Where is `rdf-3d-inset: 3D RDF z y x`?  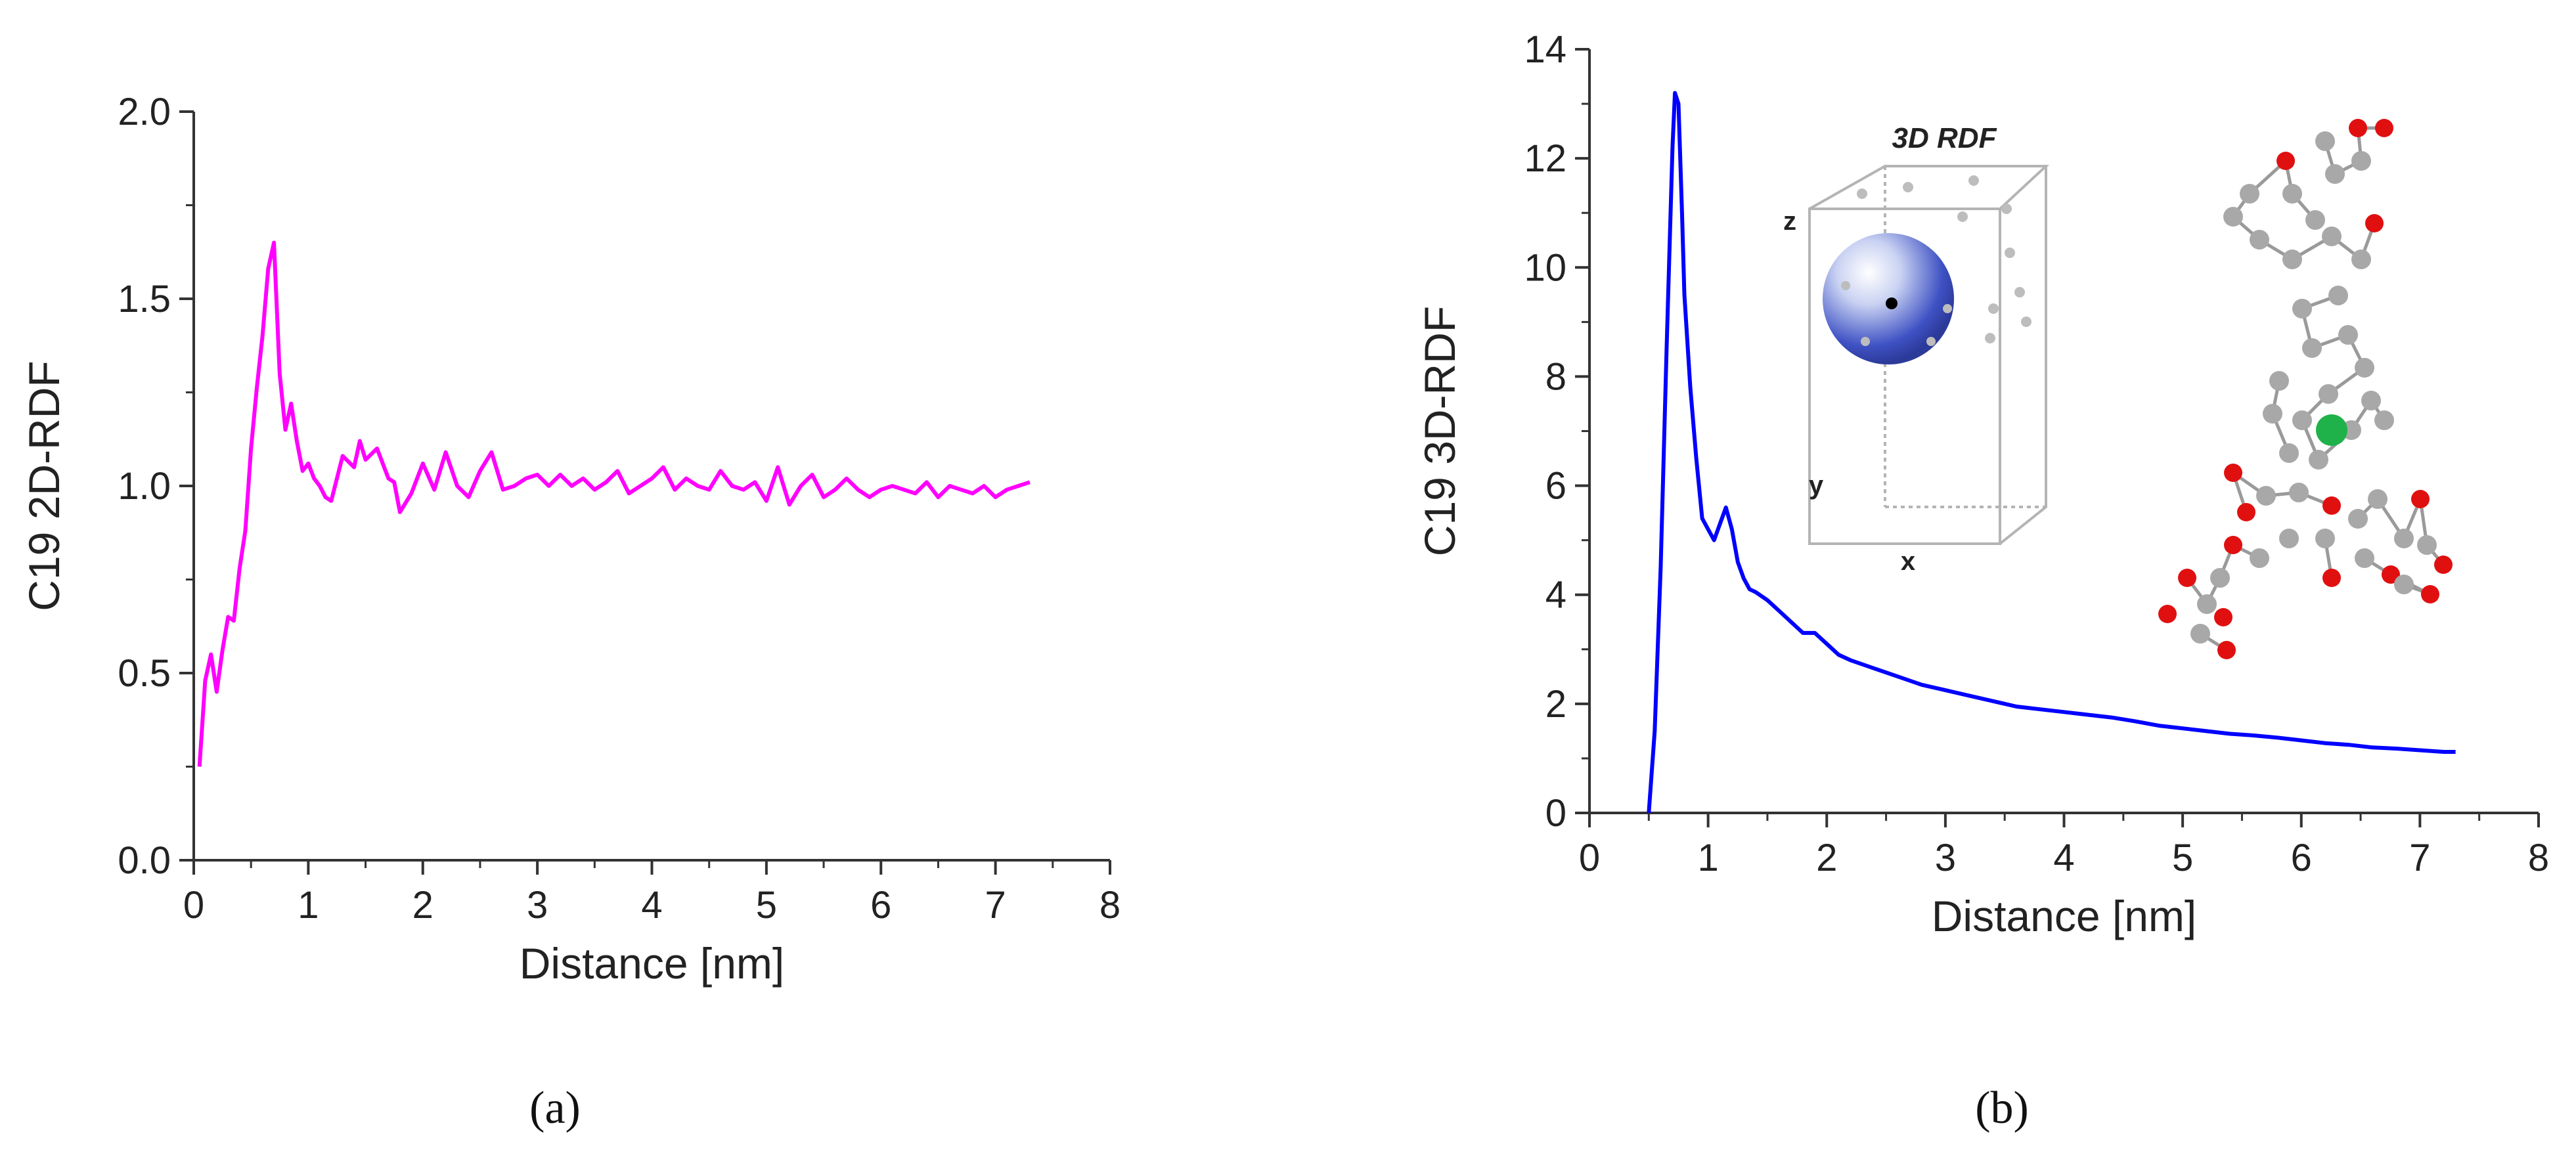 rdf-3d-inset: 3D RDF z y x is located at coordinates (1916, 349).